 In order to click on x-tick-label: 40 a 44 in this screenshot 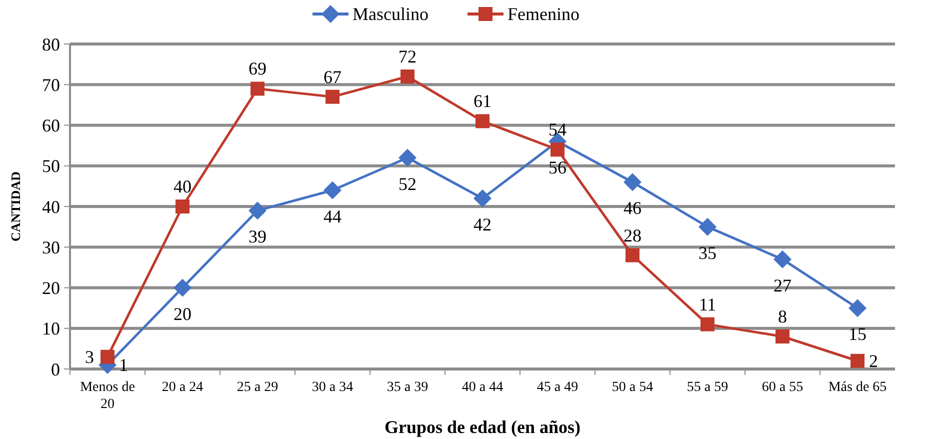, I will do `click(483, 387)`.